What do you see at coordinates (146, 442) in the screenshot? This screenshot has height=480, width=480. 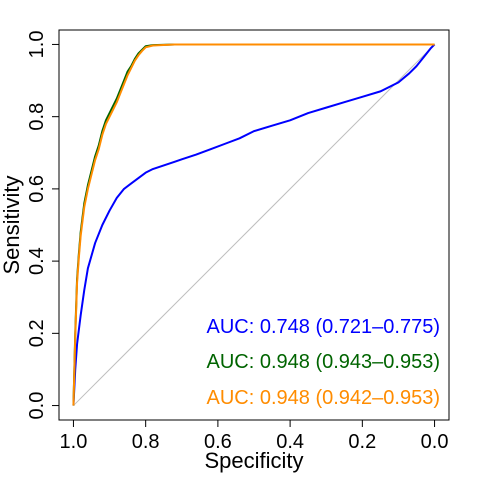 I see `x-tick-label: 0.8` at bounding box center [146, 442].